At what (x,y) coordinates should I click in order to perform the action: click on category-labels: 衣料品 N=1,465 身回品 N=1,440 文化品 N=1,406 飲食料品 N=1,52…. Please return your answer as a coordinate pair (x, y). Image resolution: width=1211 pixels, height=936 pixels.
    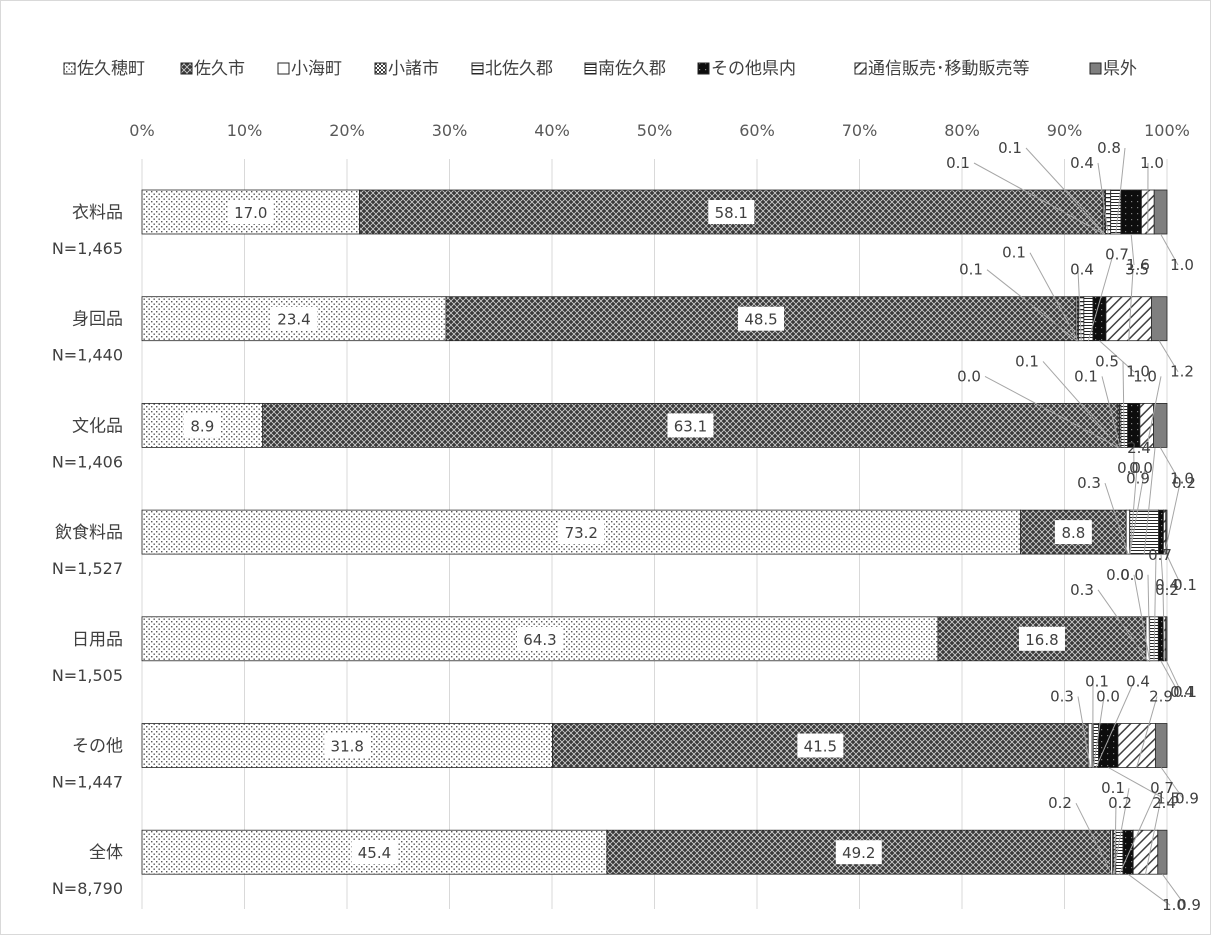
    Looking at the image, I should click on (87, 550).